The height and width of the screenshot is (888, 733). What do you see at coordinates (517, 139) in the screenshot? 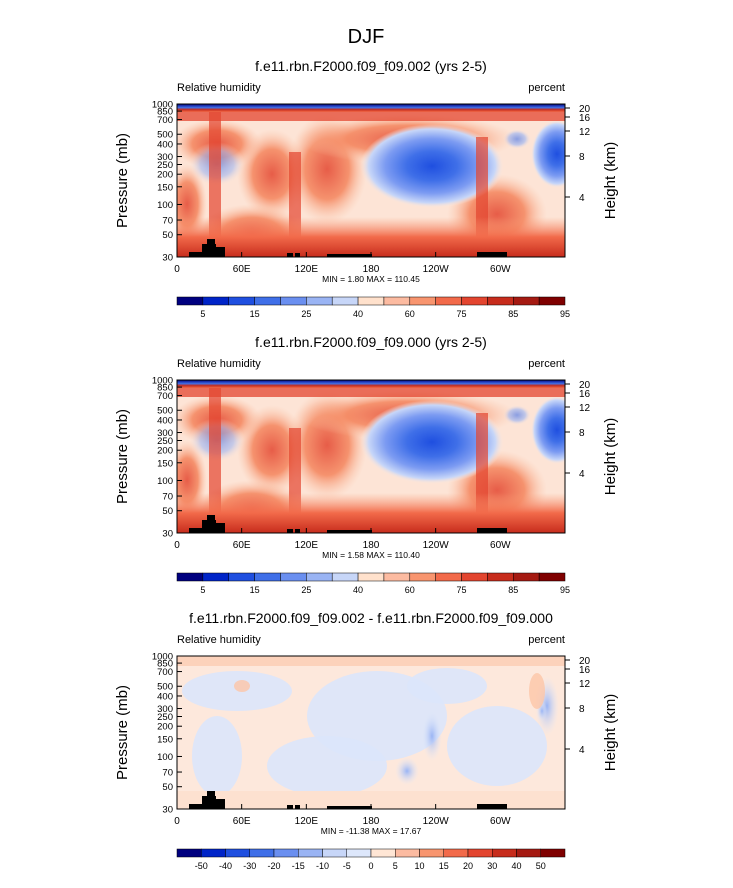
I see `dry-region-small` at bounding box center [517, 139].